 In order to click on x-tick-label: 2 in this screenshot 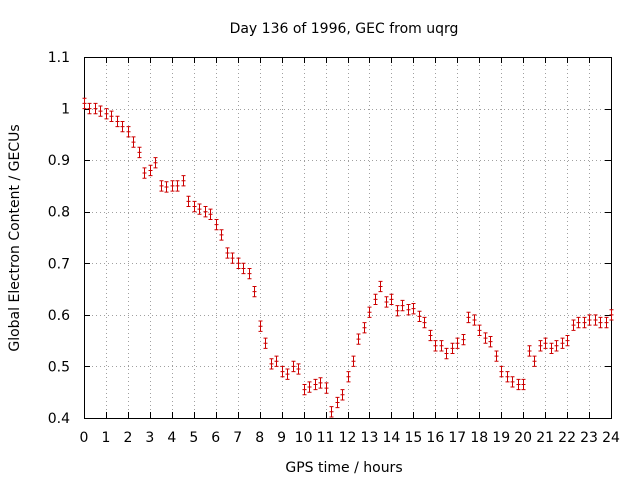, I will do `click(127, 438)`.